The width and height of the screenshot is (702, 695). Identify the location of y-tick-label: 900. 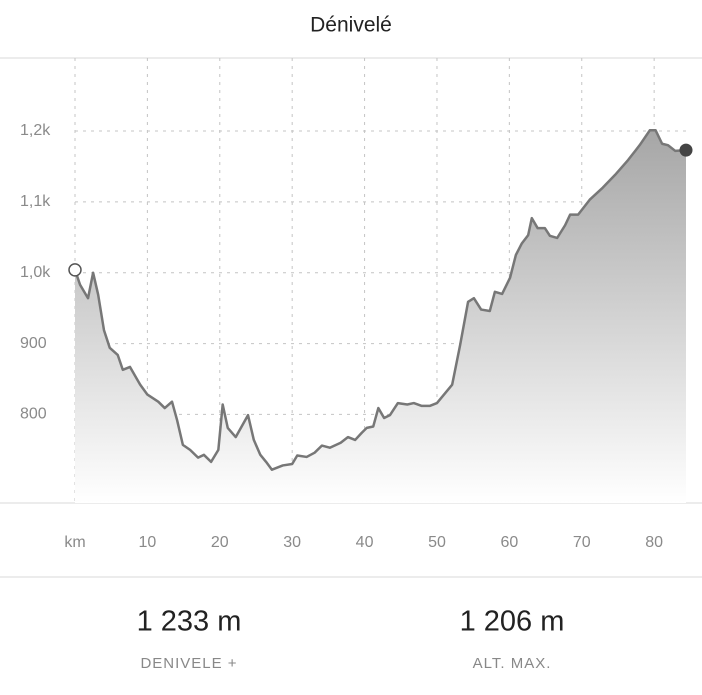
(33, 343).